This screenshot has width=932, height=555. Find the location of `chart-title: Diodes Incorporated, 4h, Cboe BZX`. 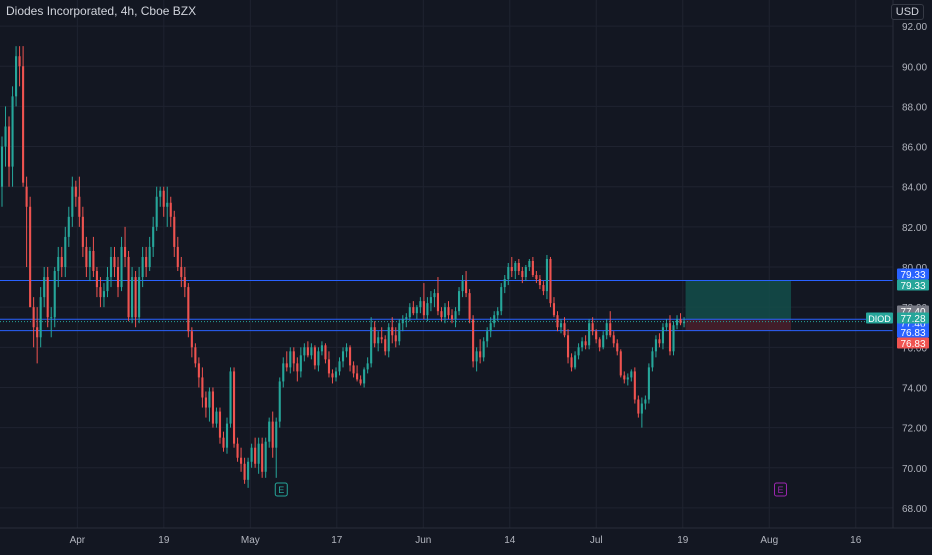

chart-title: Diodes Incorporated, 4h, Cboe BZX is located at coordinates (101, 11).